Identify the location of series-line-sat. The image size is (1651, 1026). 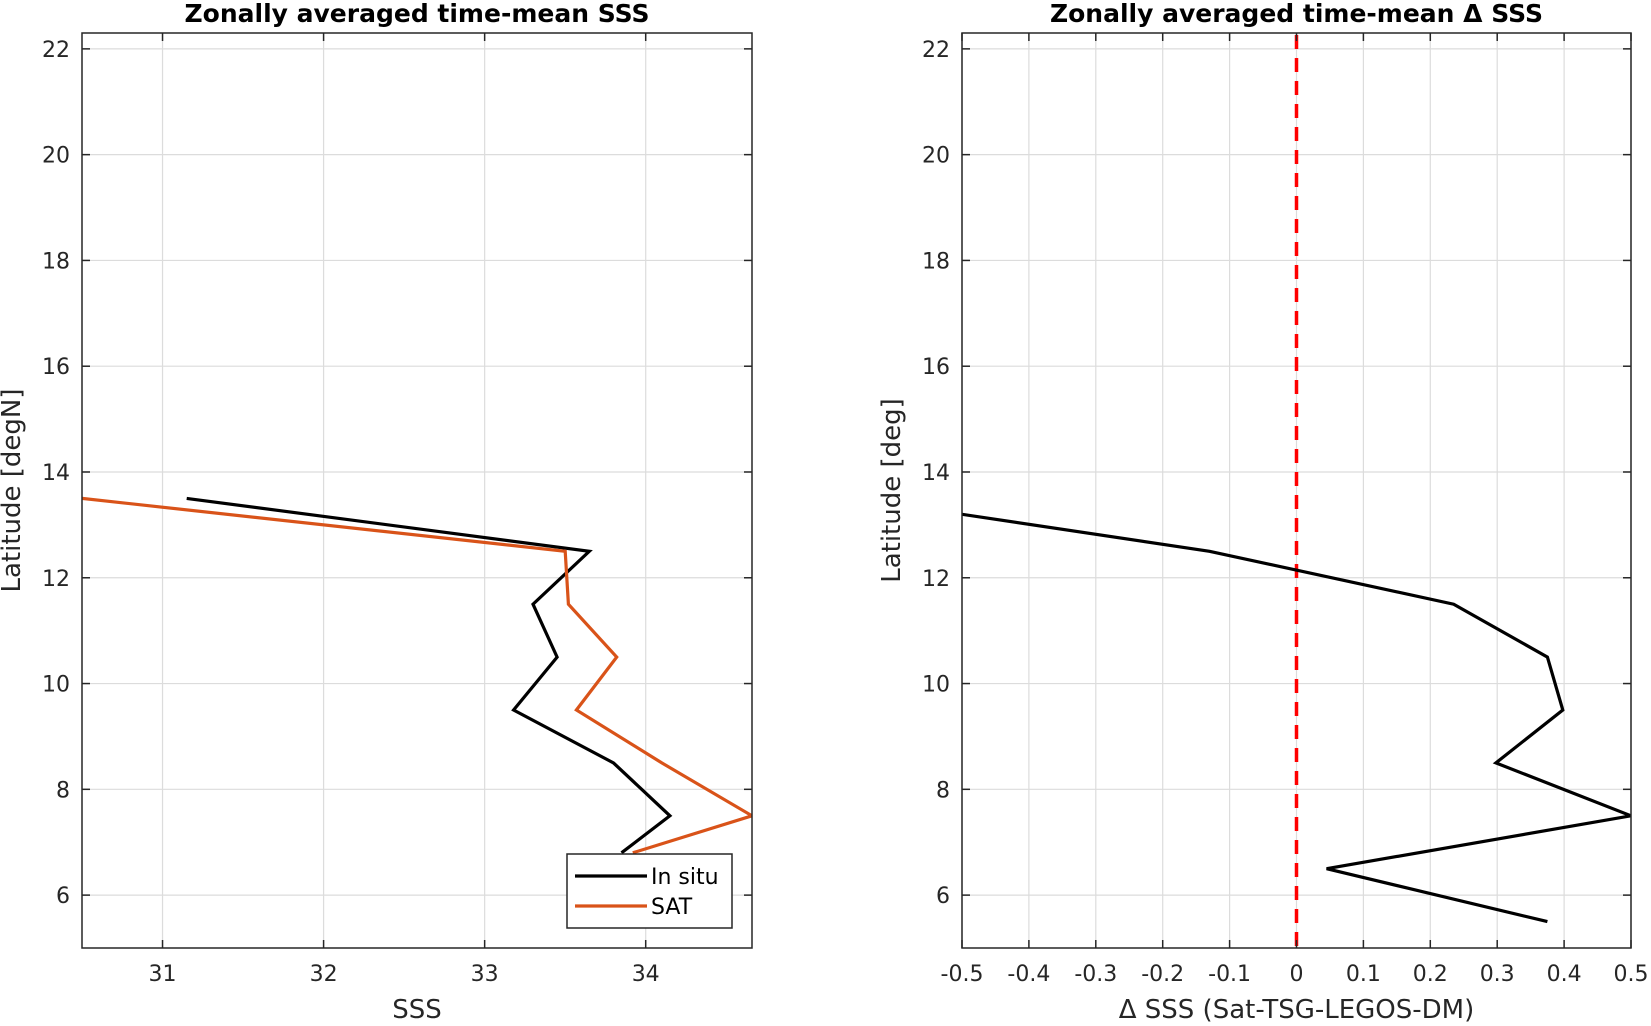
(417, 675).